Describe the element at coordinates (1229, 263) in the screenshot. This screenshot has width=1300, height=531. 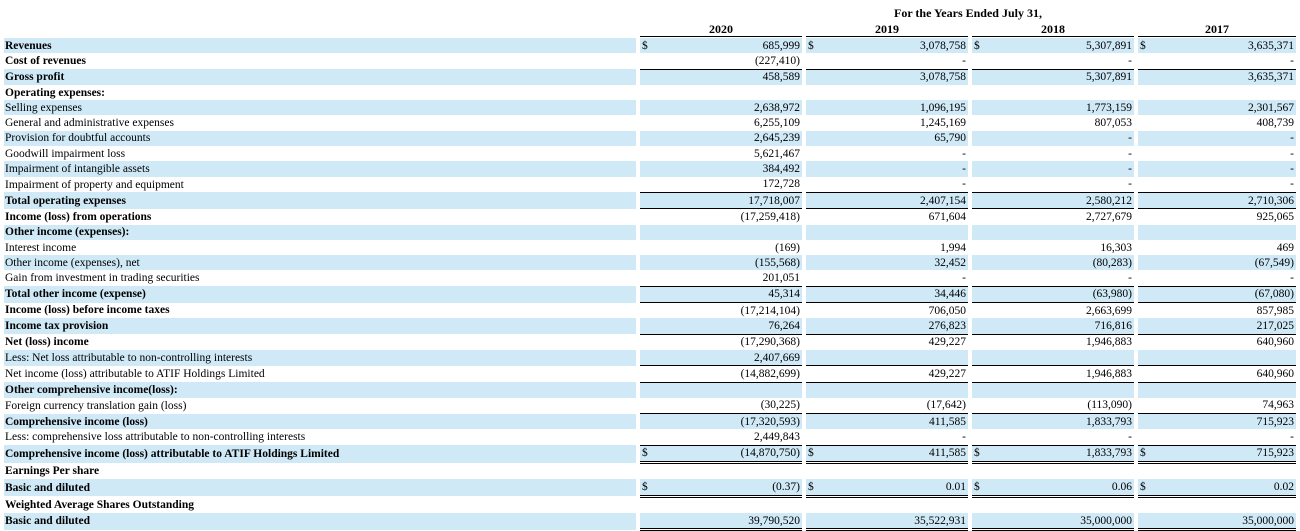
I see `value-cell-2017: (67,549)` at that location.